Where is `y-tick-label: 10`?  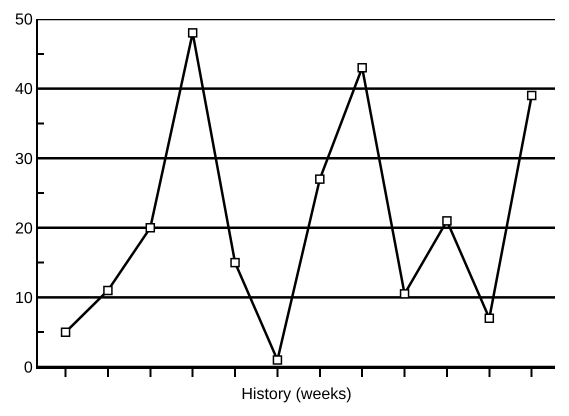 y-tick-label: 10 is located at coordinates (24, 298).